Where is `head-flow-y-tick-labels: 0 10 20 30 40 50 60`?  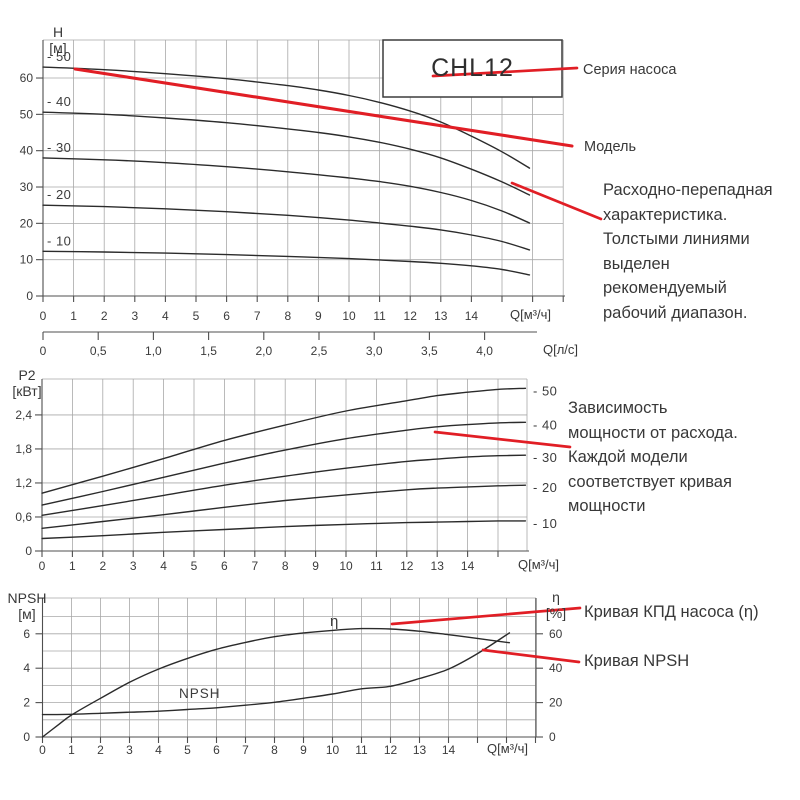 head-flow-y-tick-labels: 0 10 20 30 40 50 60 is located at coordinates (27, 187).